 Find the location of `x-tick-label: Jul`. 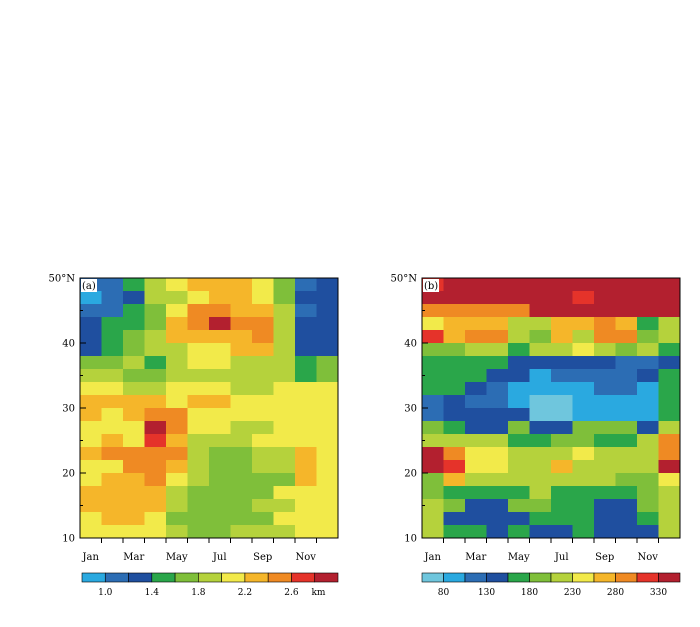

x-tick-label: Jul is located at coordinates (561, 557).